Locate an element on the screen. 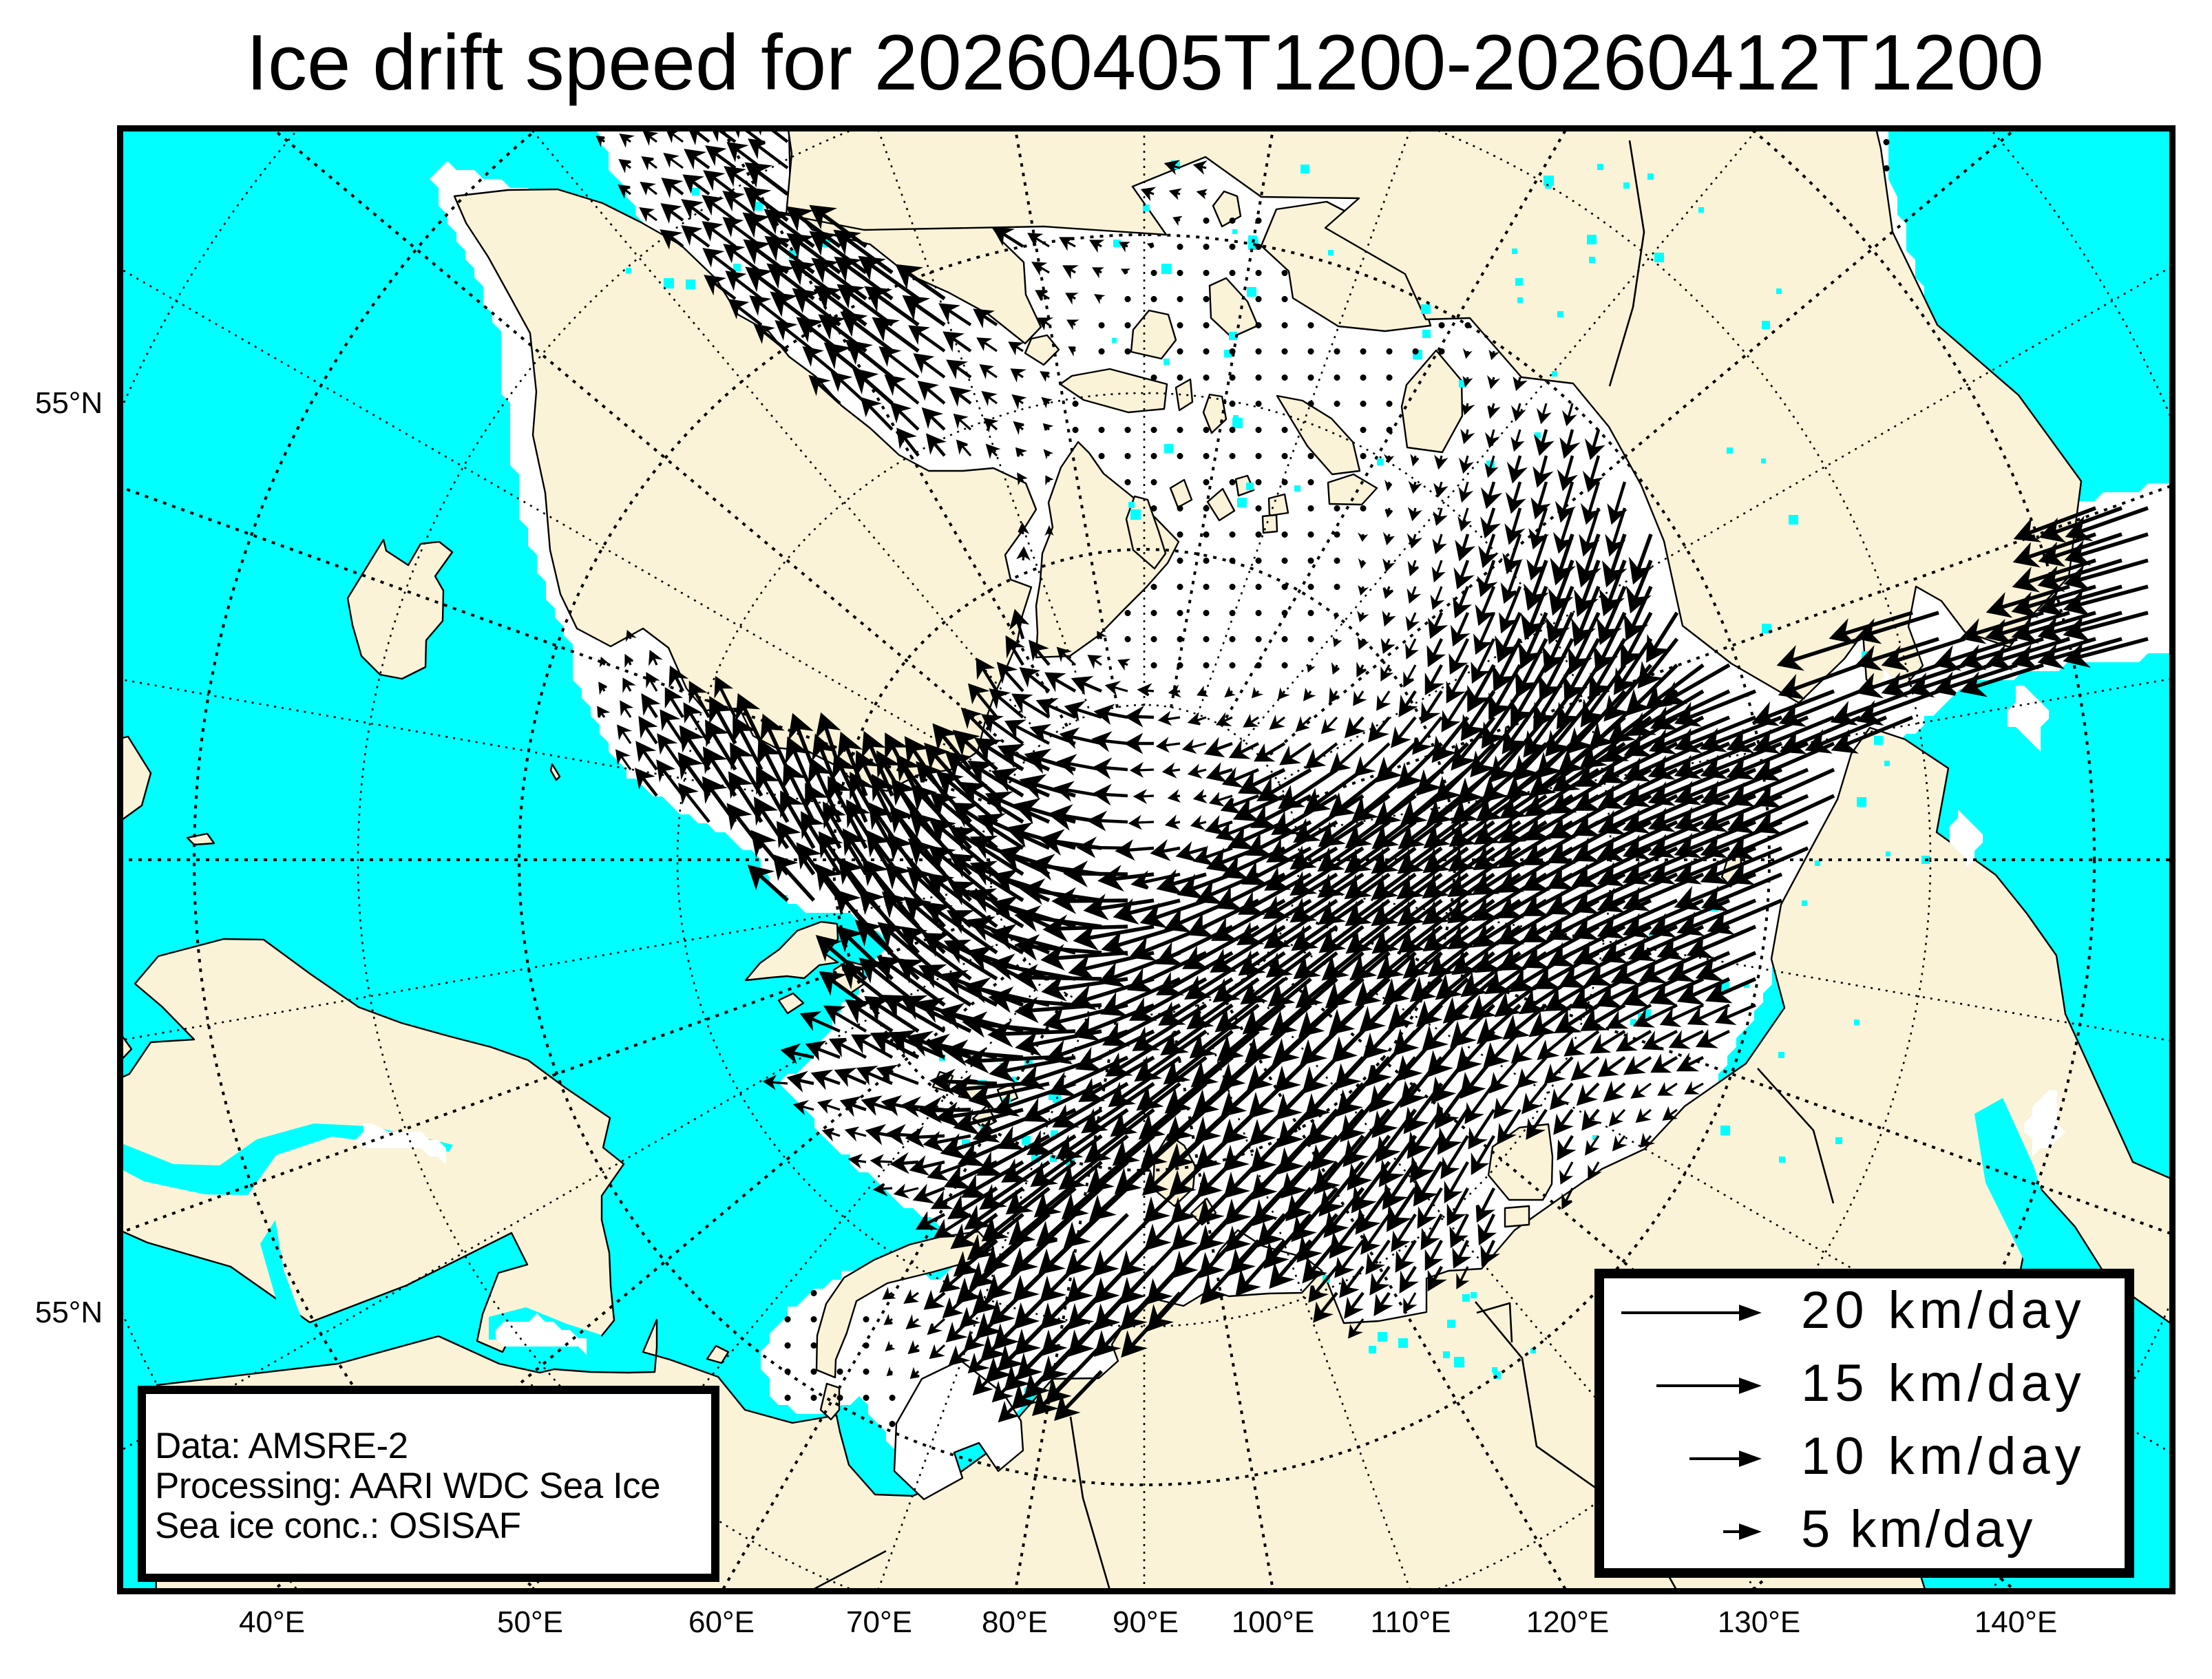 This screenshot has width=2212, height=1679. svg-text: 90°E is located at coordinates (1146, 1622).